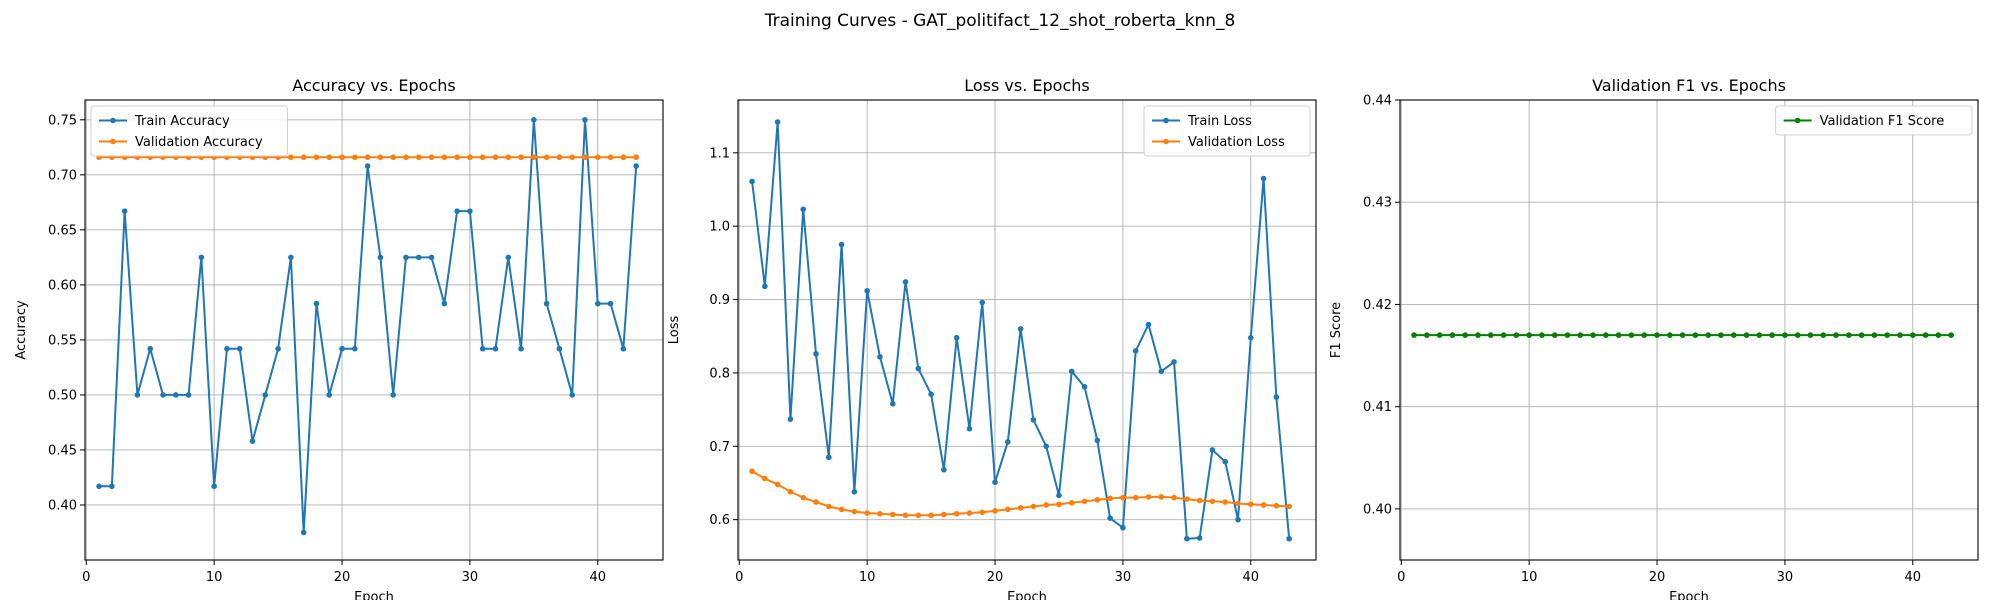 This screenshot has width=2000, height=600. What do you see at coordinates (1251, 577) in the screenshot?
I see `x-tick-label: 40` at bounding box center [1251, 577].